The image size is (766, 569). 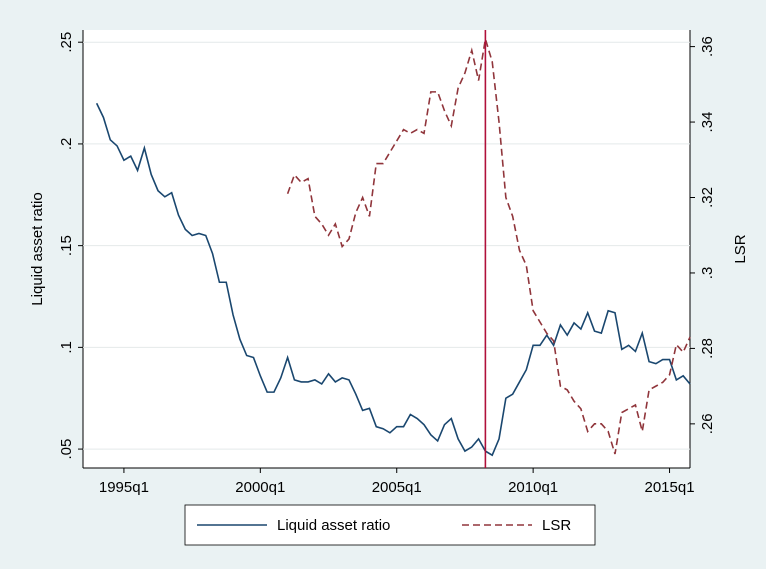 I want to click on legend-label: LSR, so click(x=556, y=525).